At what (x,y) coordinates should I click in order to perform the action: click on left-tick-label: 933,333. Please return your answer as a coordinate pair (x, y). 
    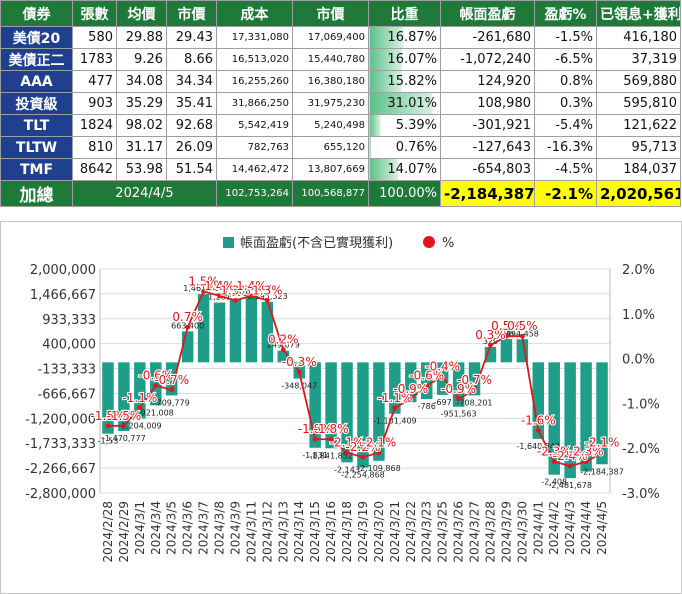
    Looking at the image, I should click on (69, 320).